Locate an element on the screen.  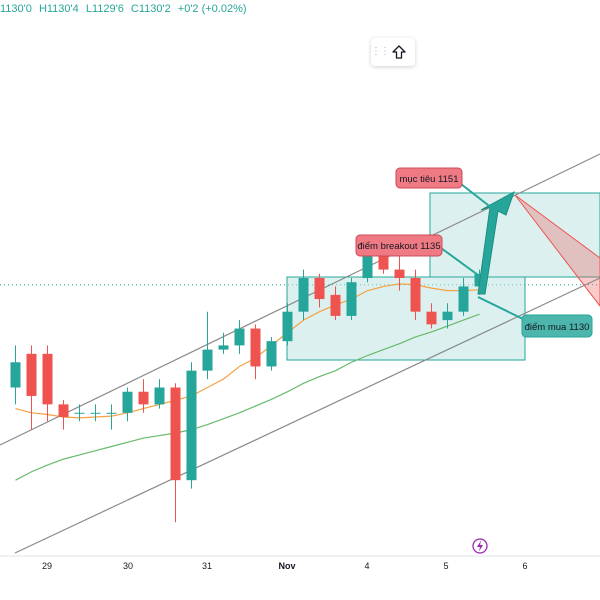
target-pointer is located at coordinates (479, 198).